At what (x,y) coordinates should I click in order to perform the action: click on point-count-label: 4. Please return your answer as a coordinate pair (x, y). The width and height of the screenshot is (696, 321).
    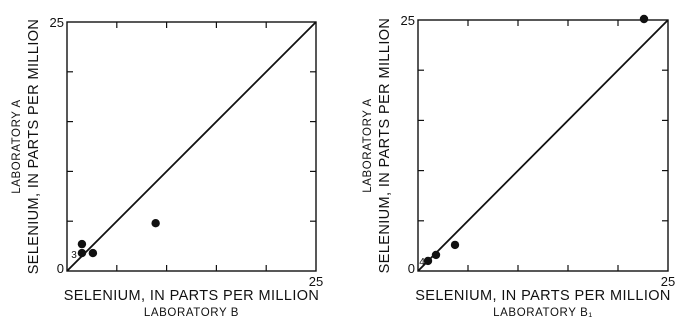
    Looking at the image, I should click on (422, 262).